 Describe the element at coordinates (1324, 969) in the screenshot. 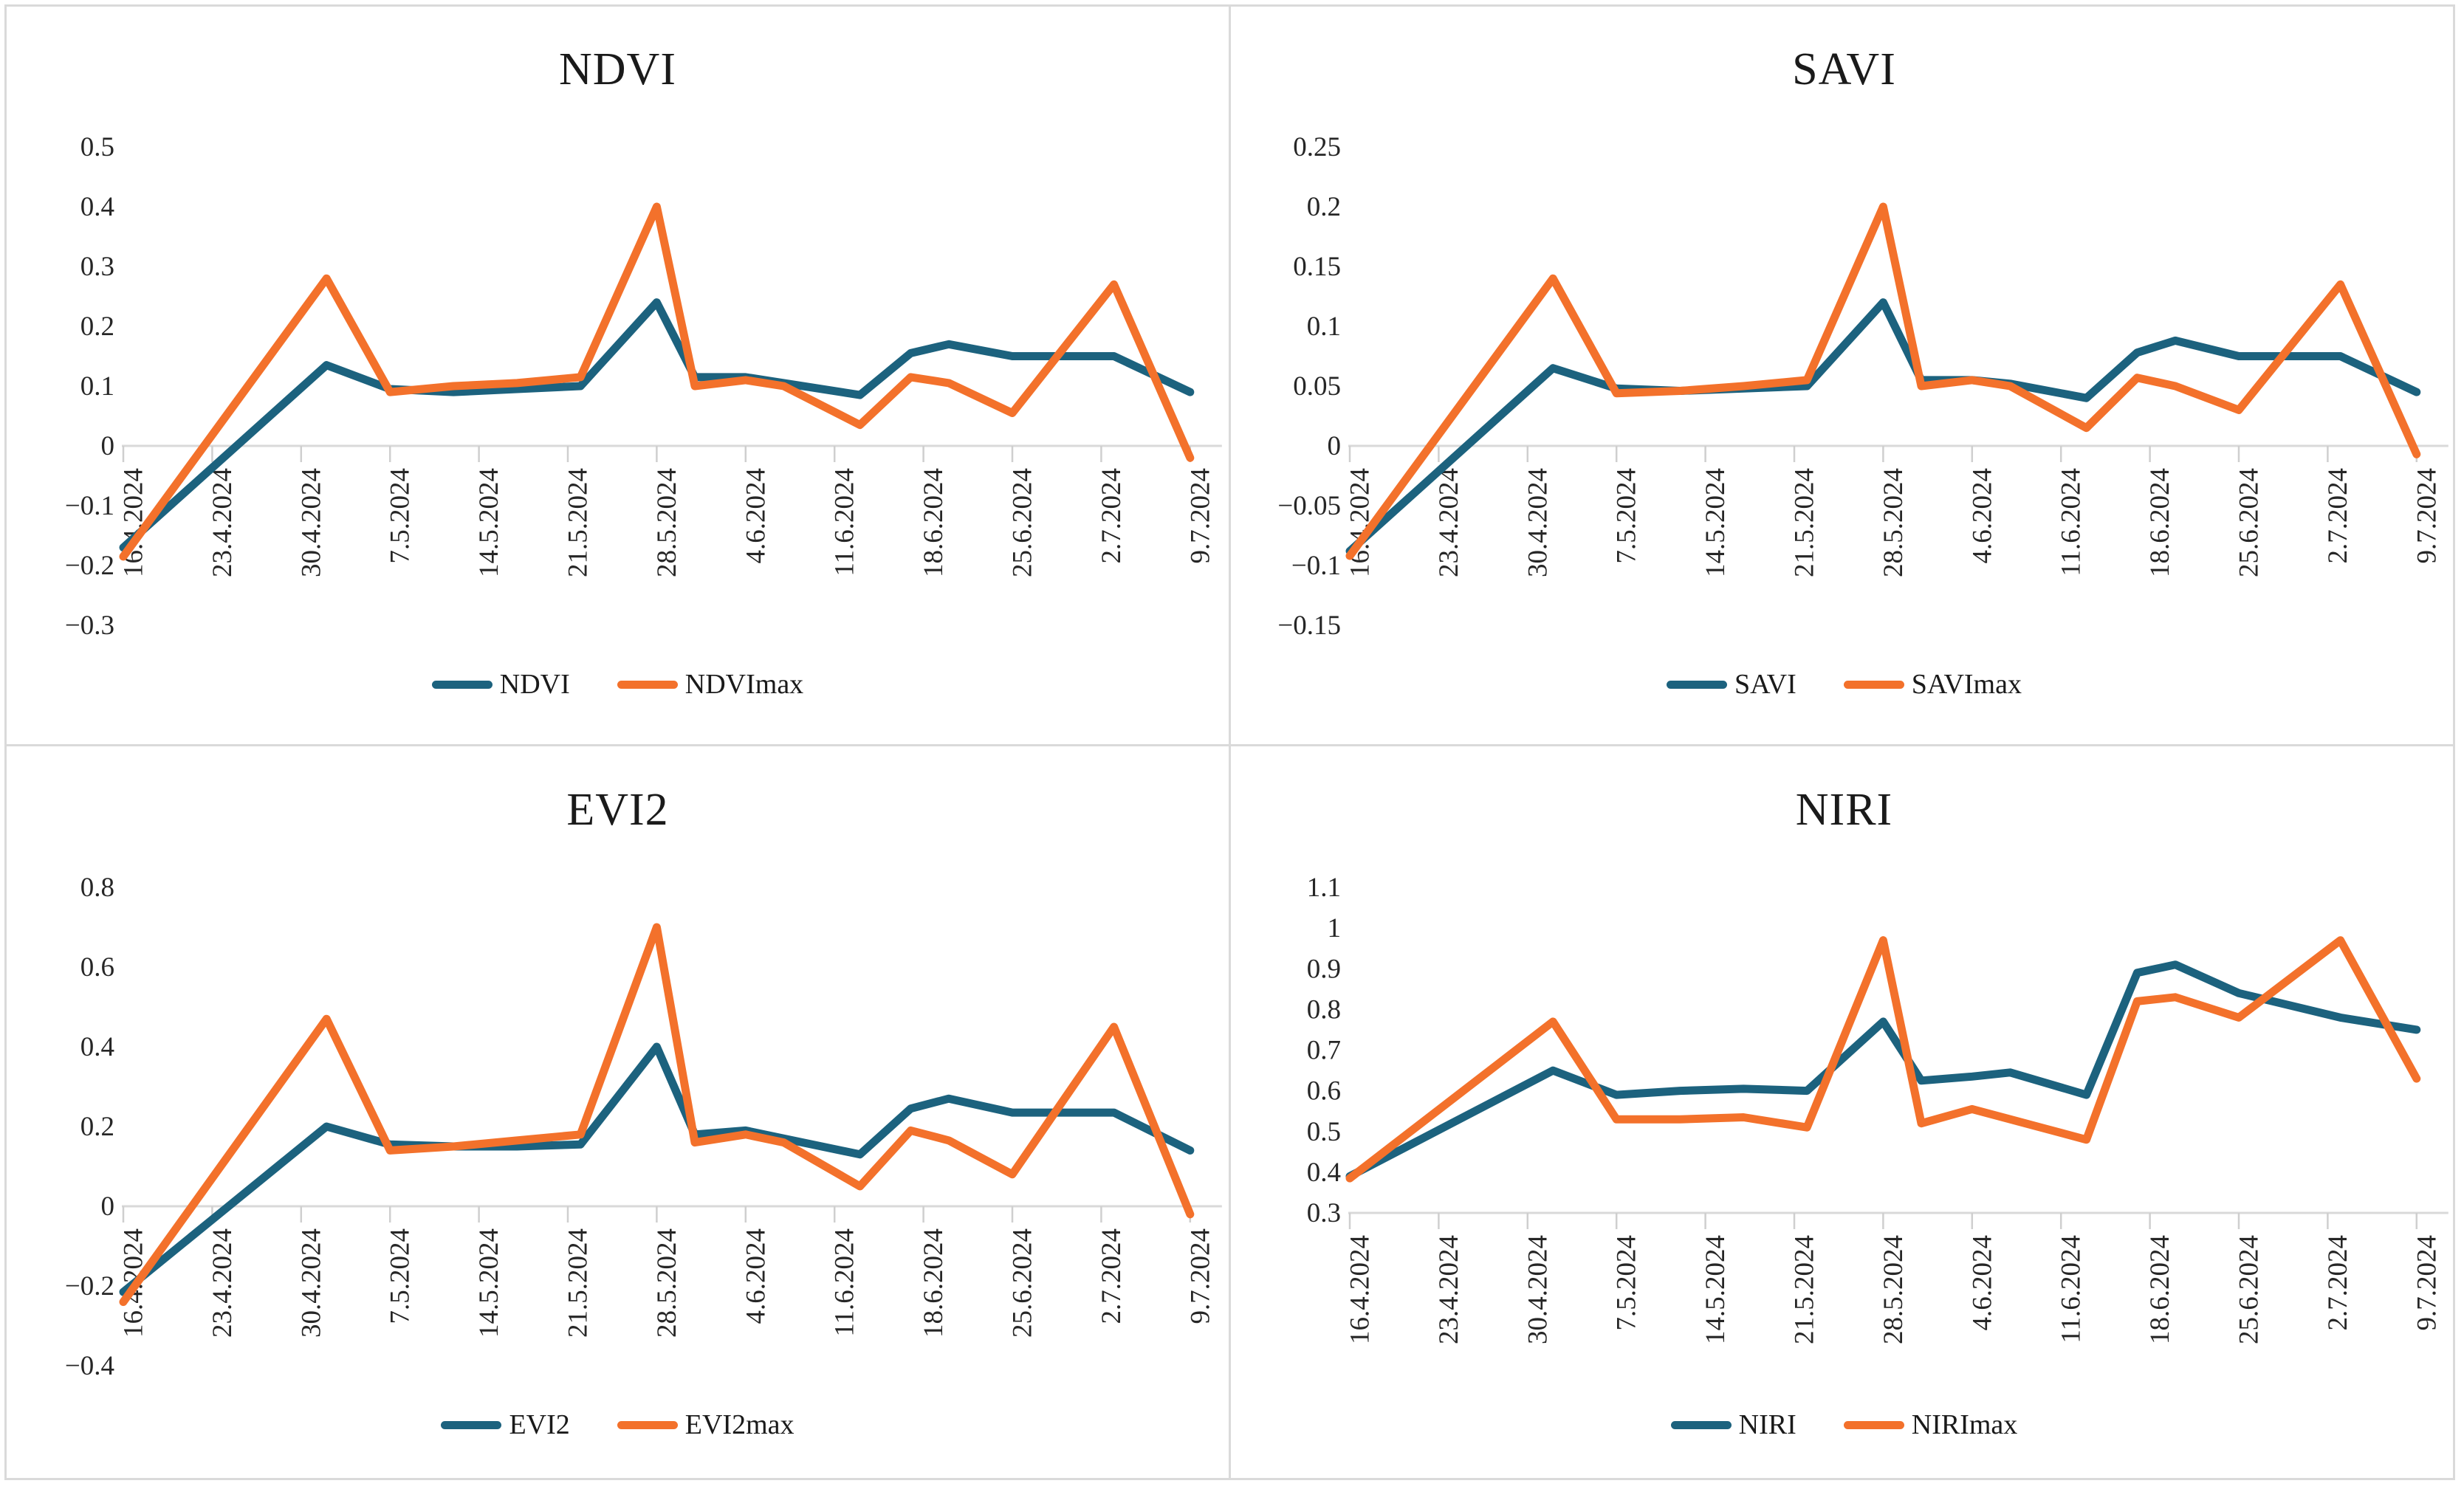

I see `y-axis-tick-label: 0.9` at that location.